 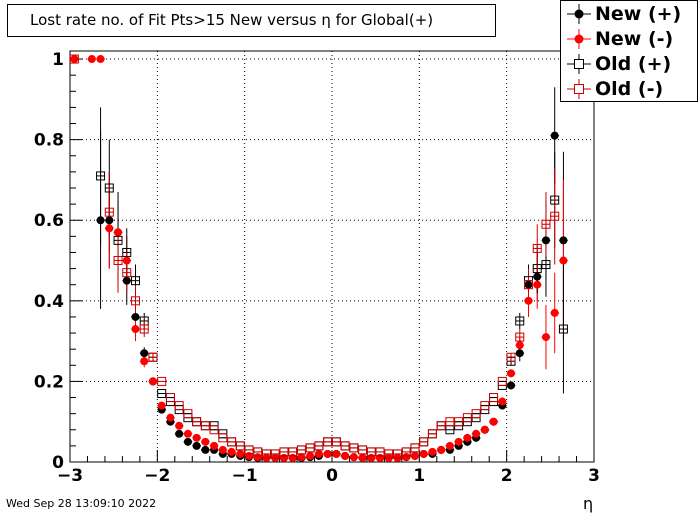 What do you see at coordinates (70, 476) in the screenshot?
I see `x-tick-label: −3` at bounding box center [70, 476].